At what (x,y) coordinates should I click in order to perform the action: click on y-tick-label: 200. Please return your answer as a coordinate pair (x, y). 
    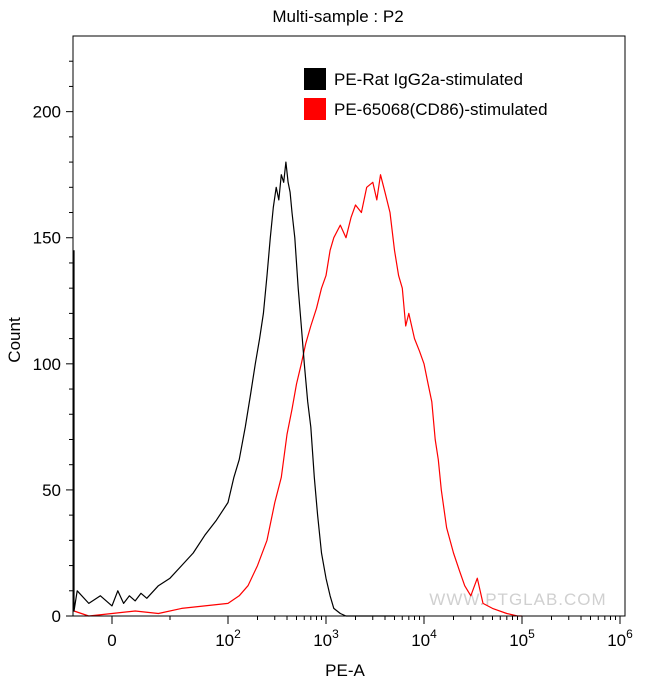
    Looking at the image, I should click on (47, 112).